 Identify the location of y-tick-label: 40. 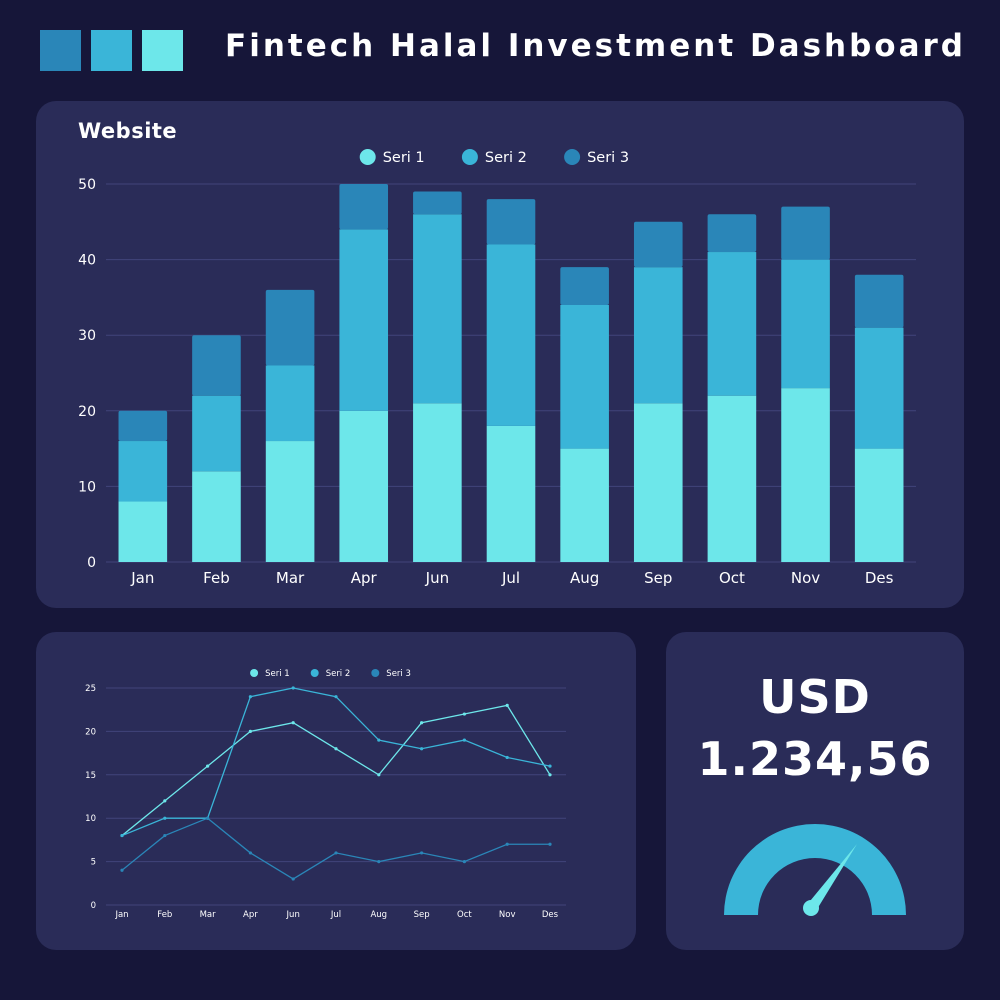
(87, 261).